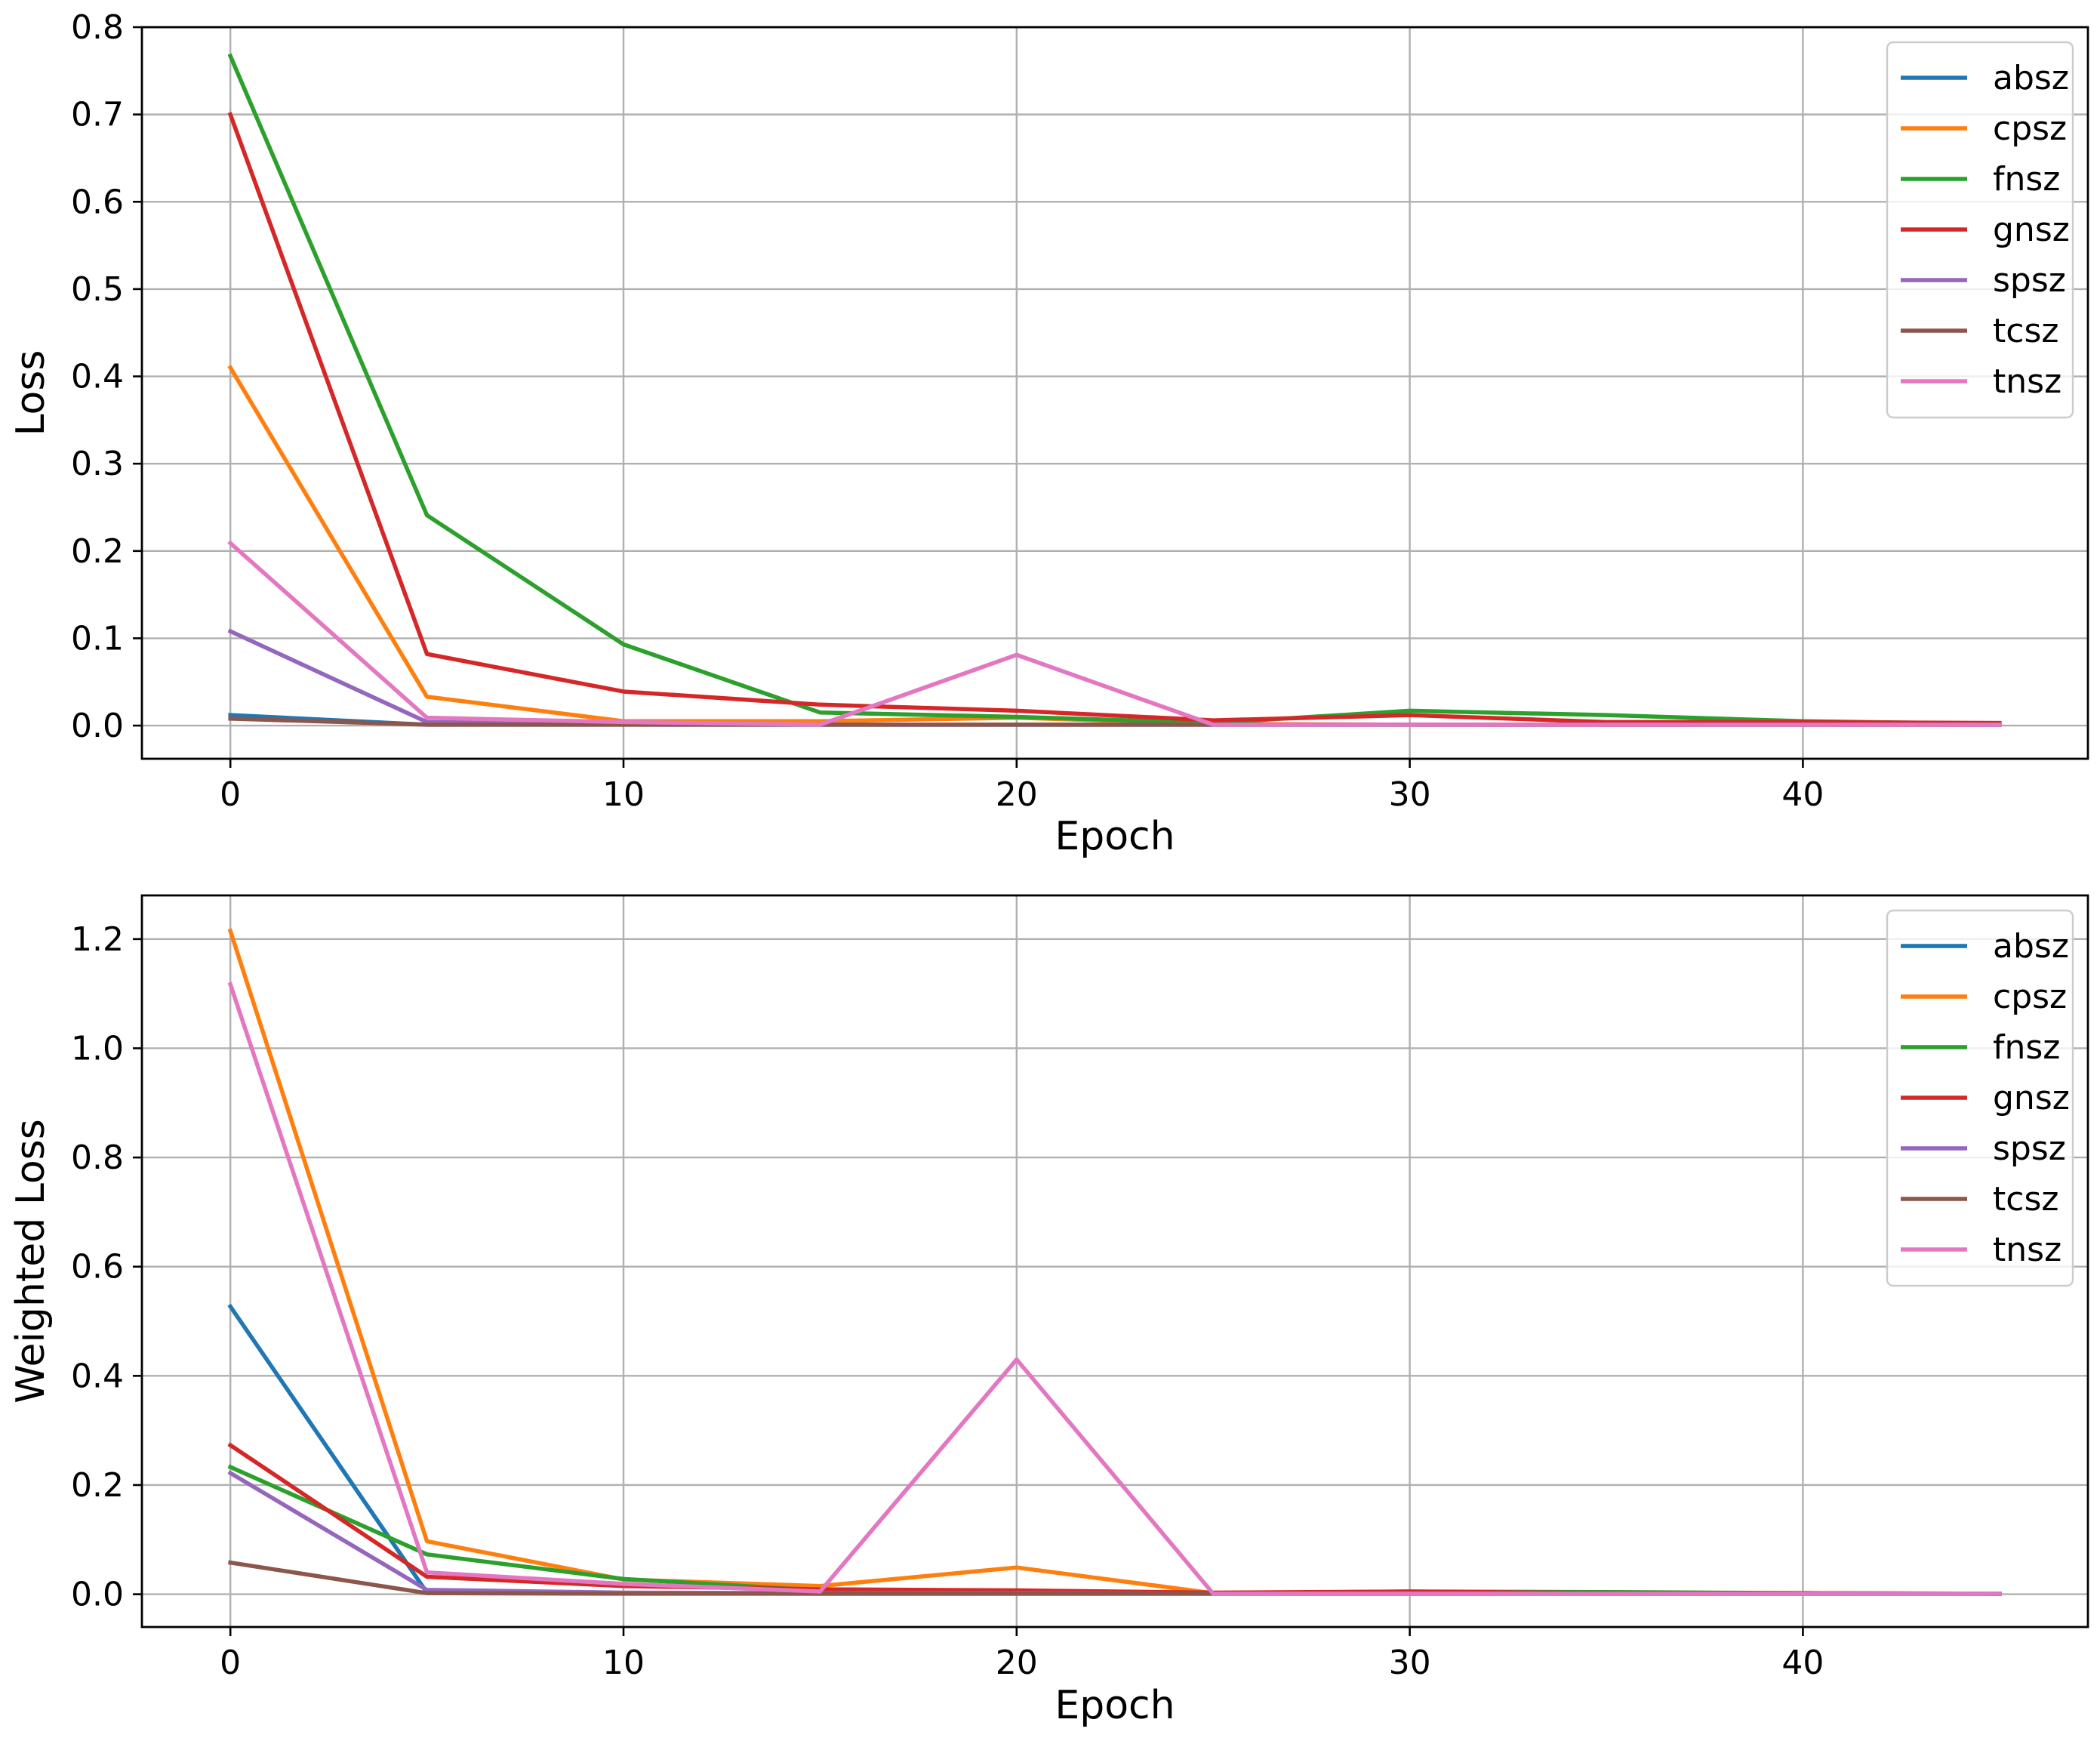  What do you see at coordinates (97, 726) in the screenshot?
I see `chart-1-y-tick-label: 0.0` at bounding box center [97, 726].